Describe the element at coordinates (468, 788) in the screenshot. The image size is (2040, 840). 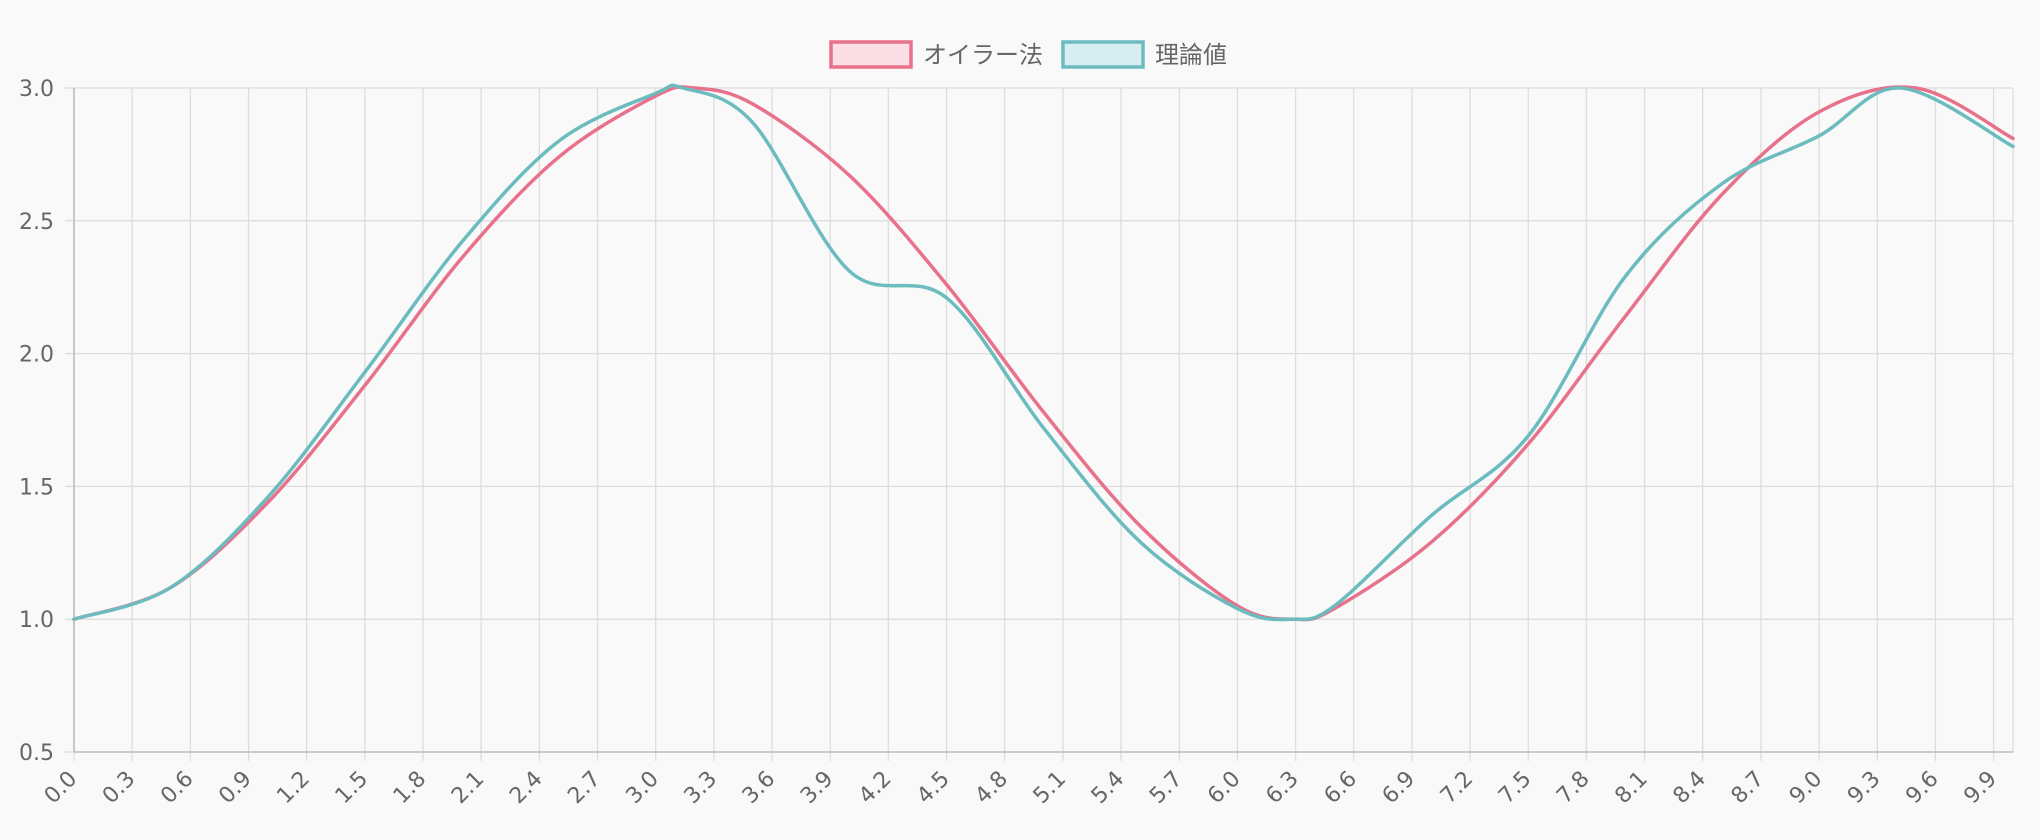
I see `x-tick-label: 2.1` at that location.